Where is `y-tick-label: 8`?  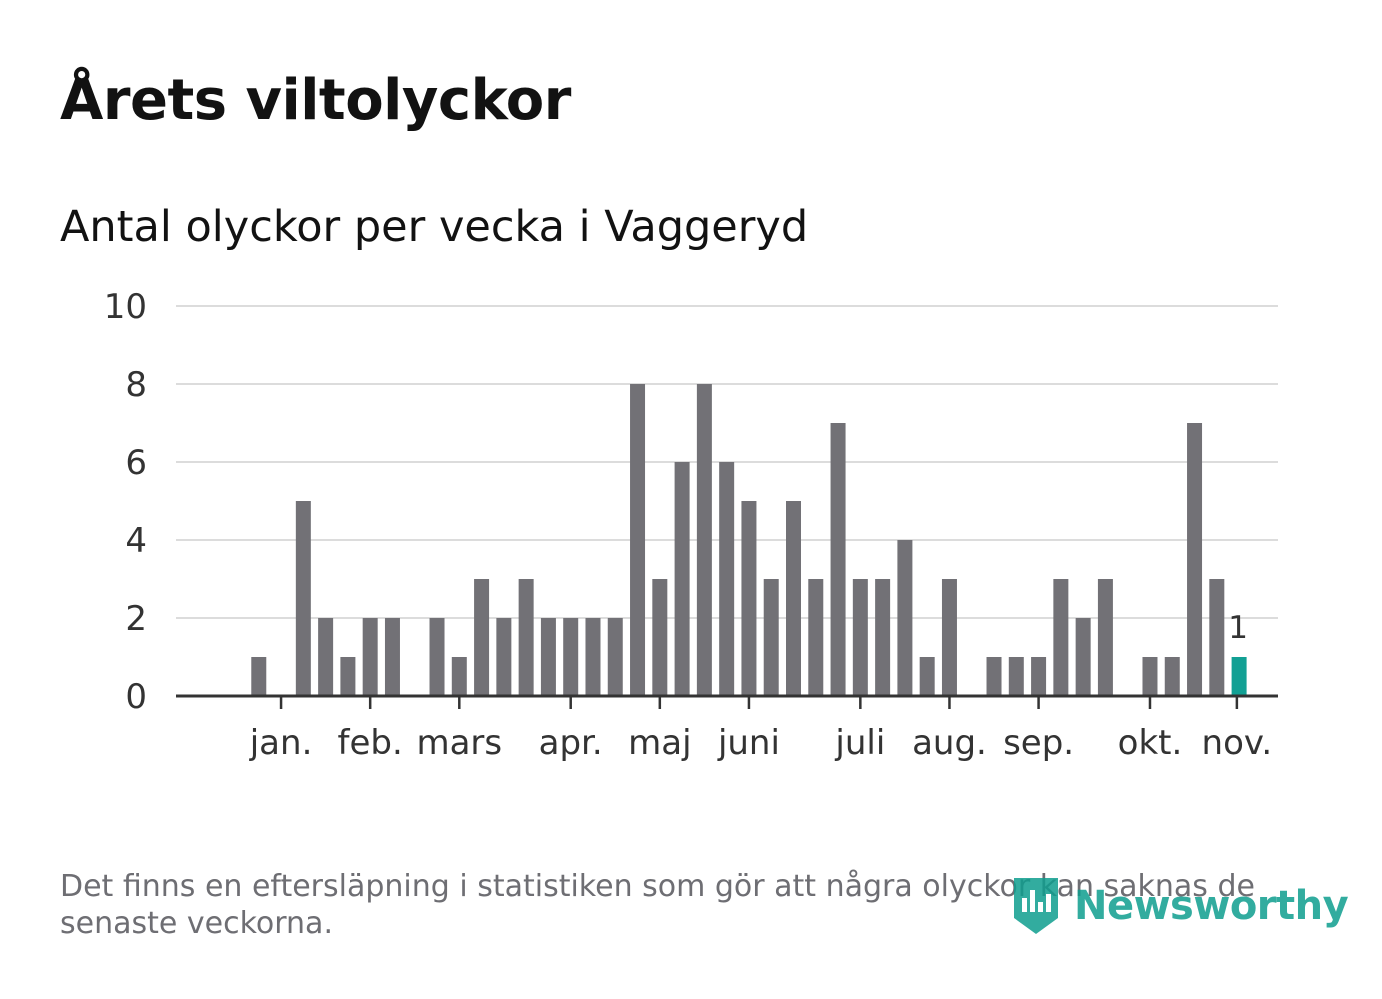 y-tick-label: 8 is located at coordinates (136, 385).